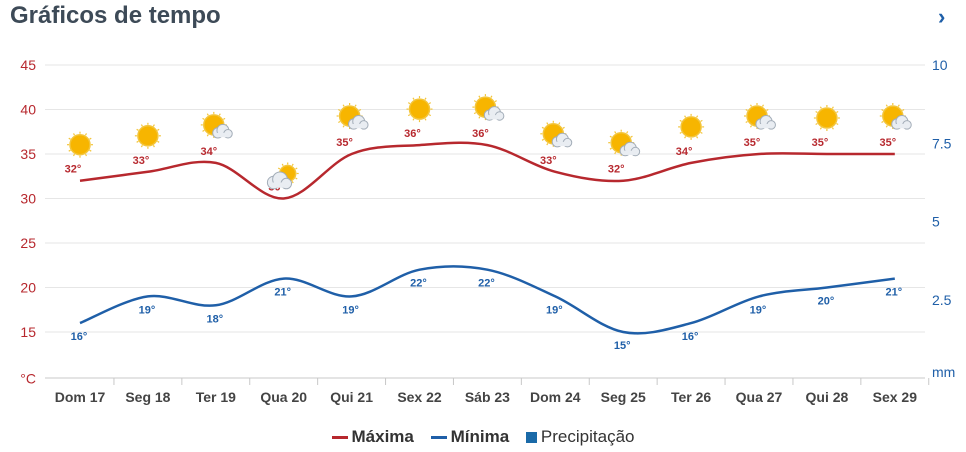 This screenshot has height=452, width=966. Describe the element at coordinates (418, 284) in the screenshot. I see `data-label-min: 22°` at that location.